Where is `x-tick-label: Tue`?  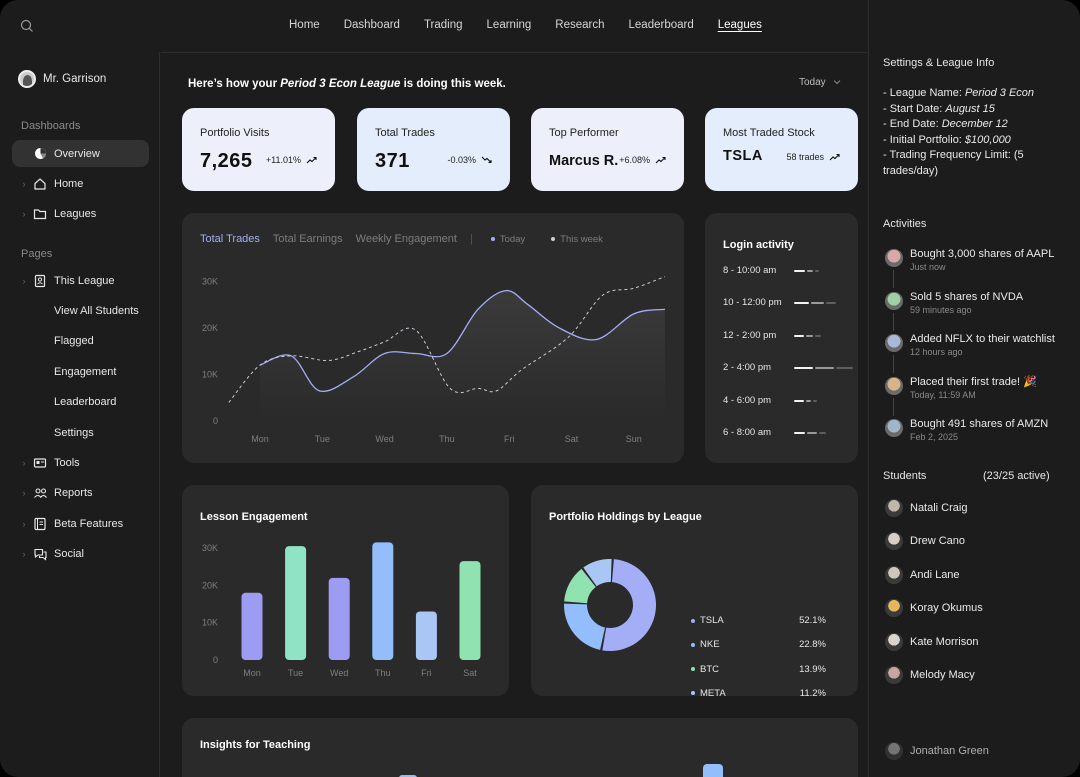 x-tick-label: Tue is located at coordinates (322, 439).